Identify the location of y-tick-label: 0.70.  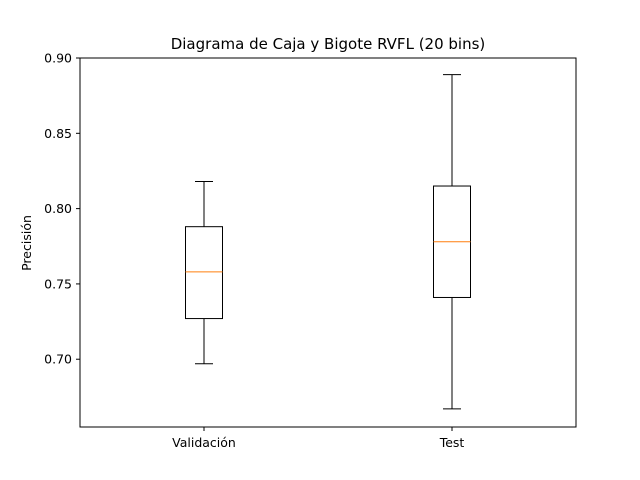
(58, 359).